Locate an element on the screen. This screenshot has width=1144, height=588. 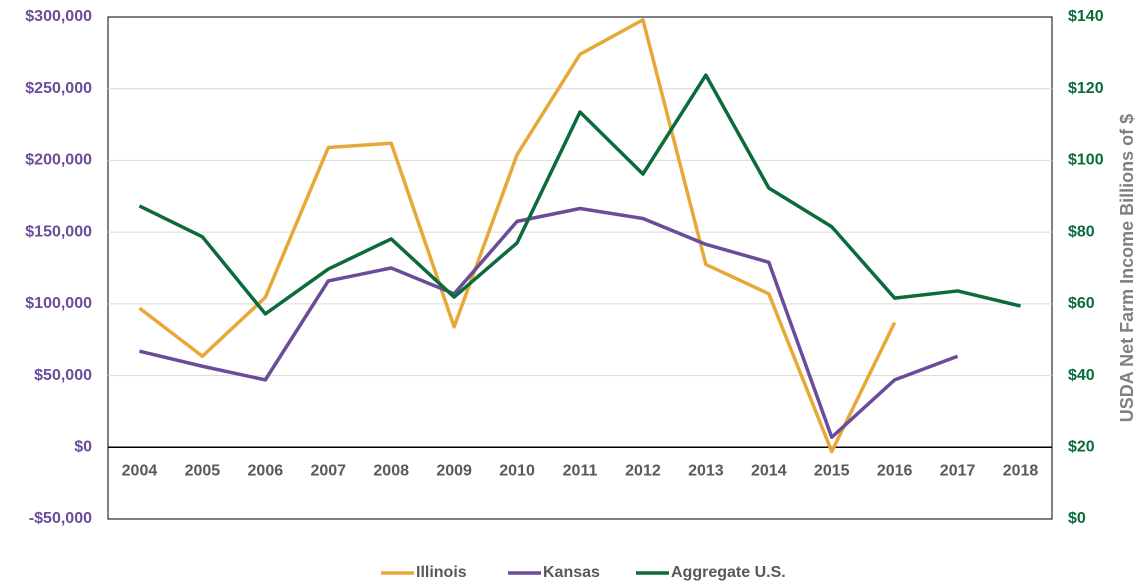
y-tick-label: $50,000 is located at coordinates (63, 375).